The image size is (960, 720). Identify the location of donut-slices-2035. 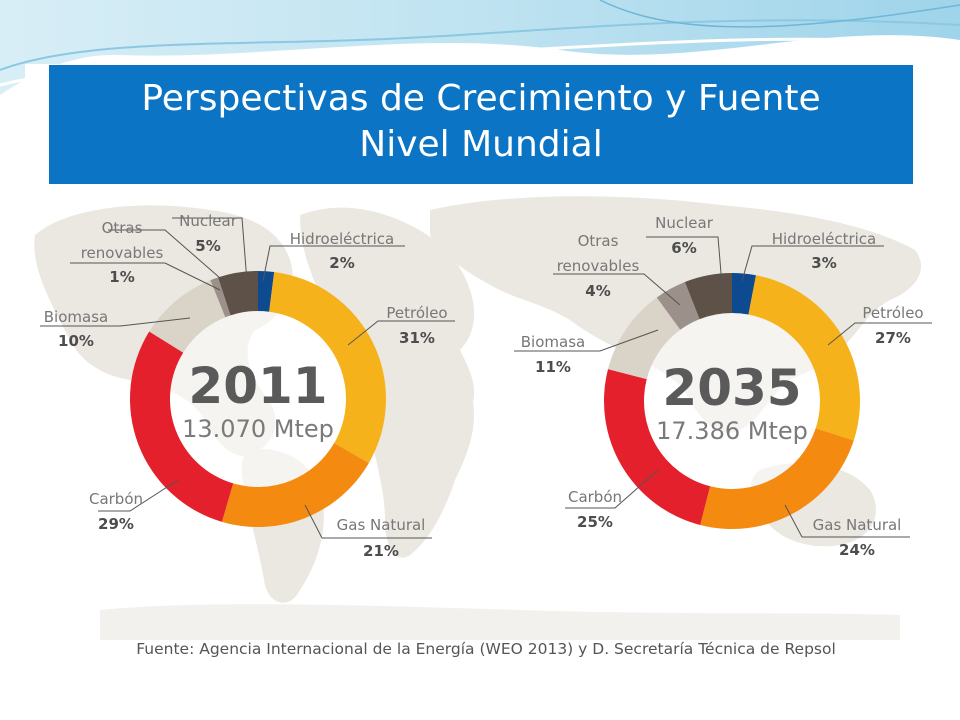
(732, 401).